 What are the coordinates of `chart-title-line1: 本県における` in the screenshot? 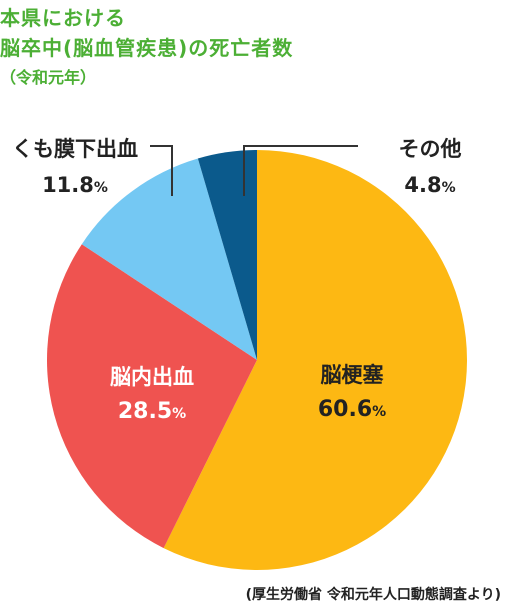 It's located at (63, 18).